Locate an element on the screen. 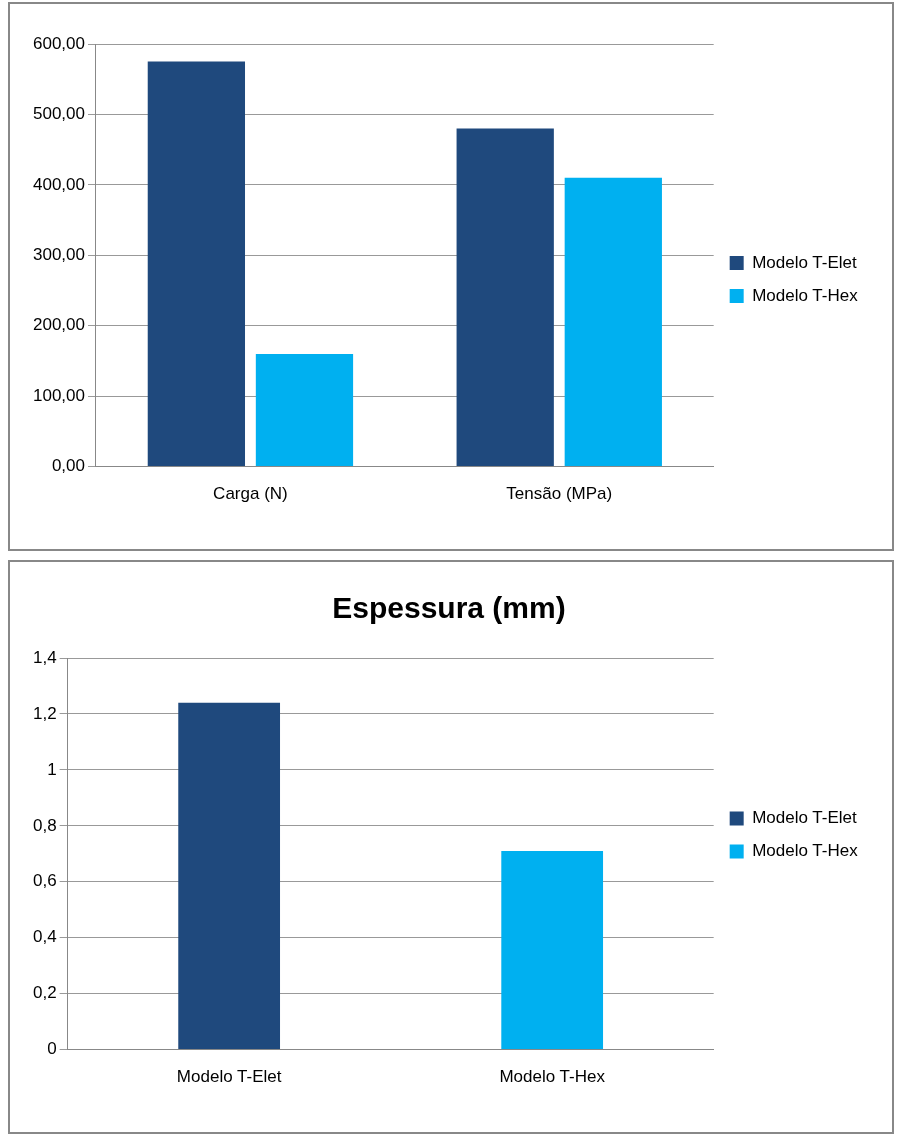 The height and width of the screenshot is (1135, 901). y-tick-label: 0,00 is located at coordinates (68, 466).